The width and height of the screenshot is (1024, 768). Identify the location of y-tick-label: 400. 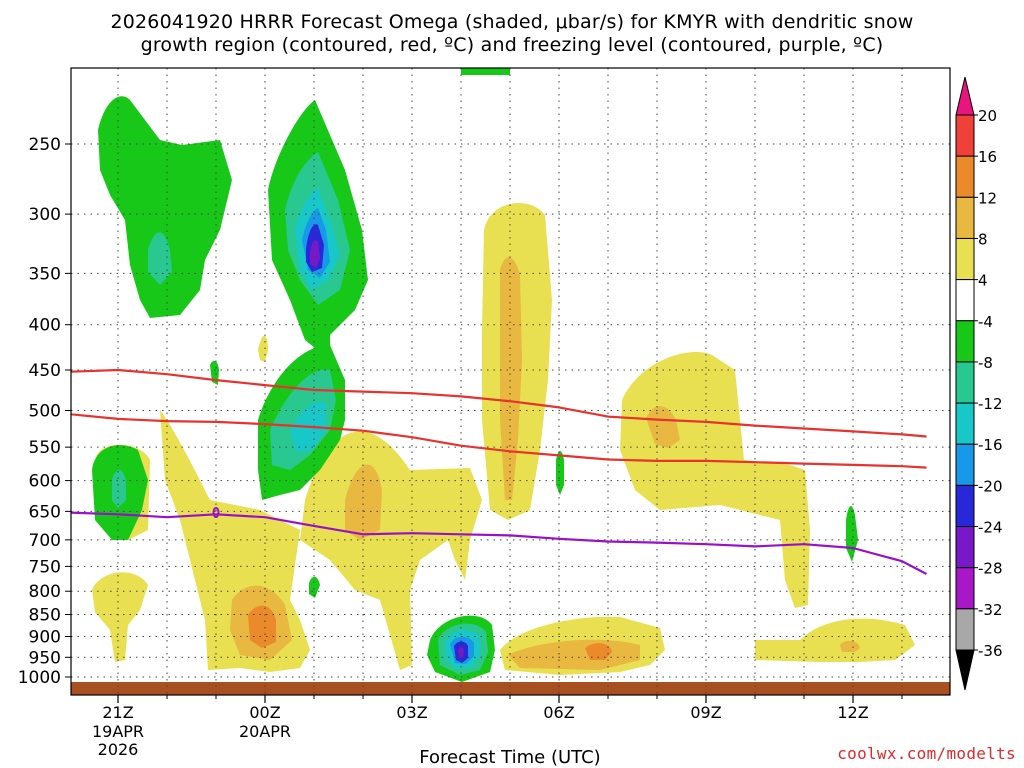
(45, 326).